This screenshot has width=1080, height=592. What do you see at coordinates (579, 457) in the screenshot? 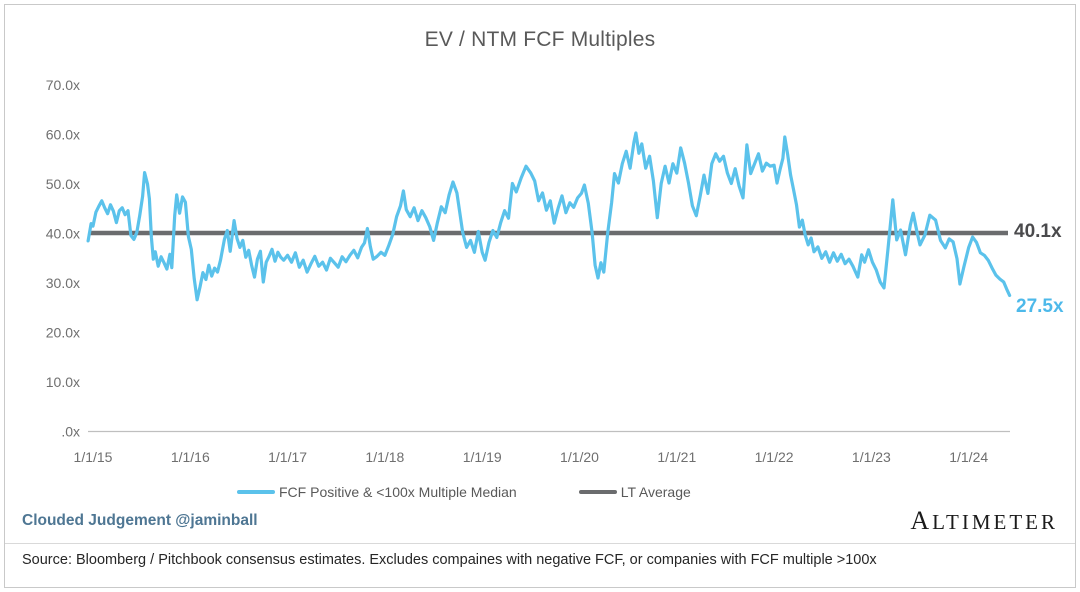
I see `x-axis-tick-label: 1/1/20` at bounding box center [579, 457].